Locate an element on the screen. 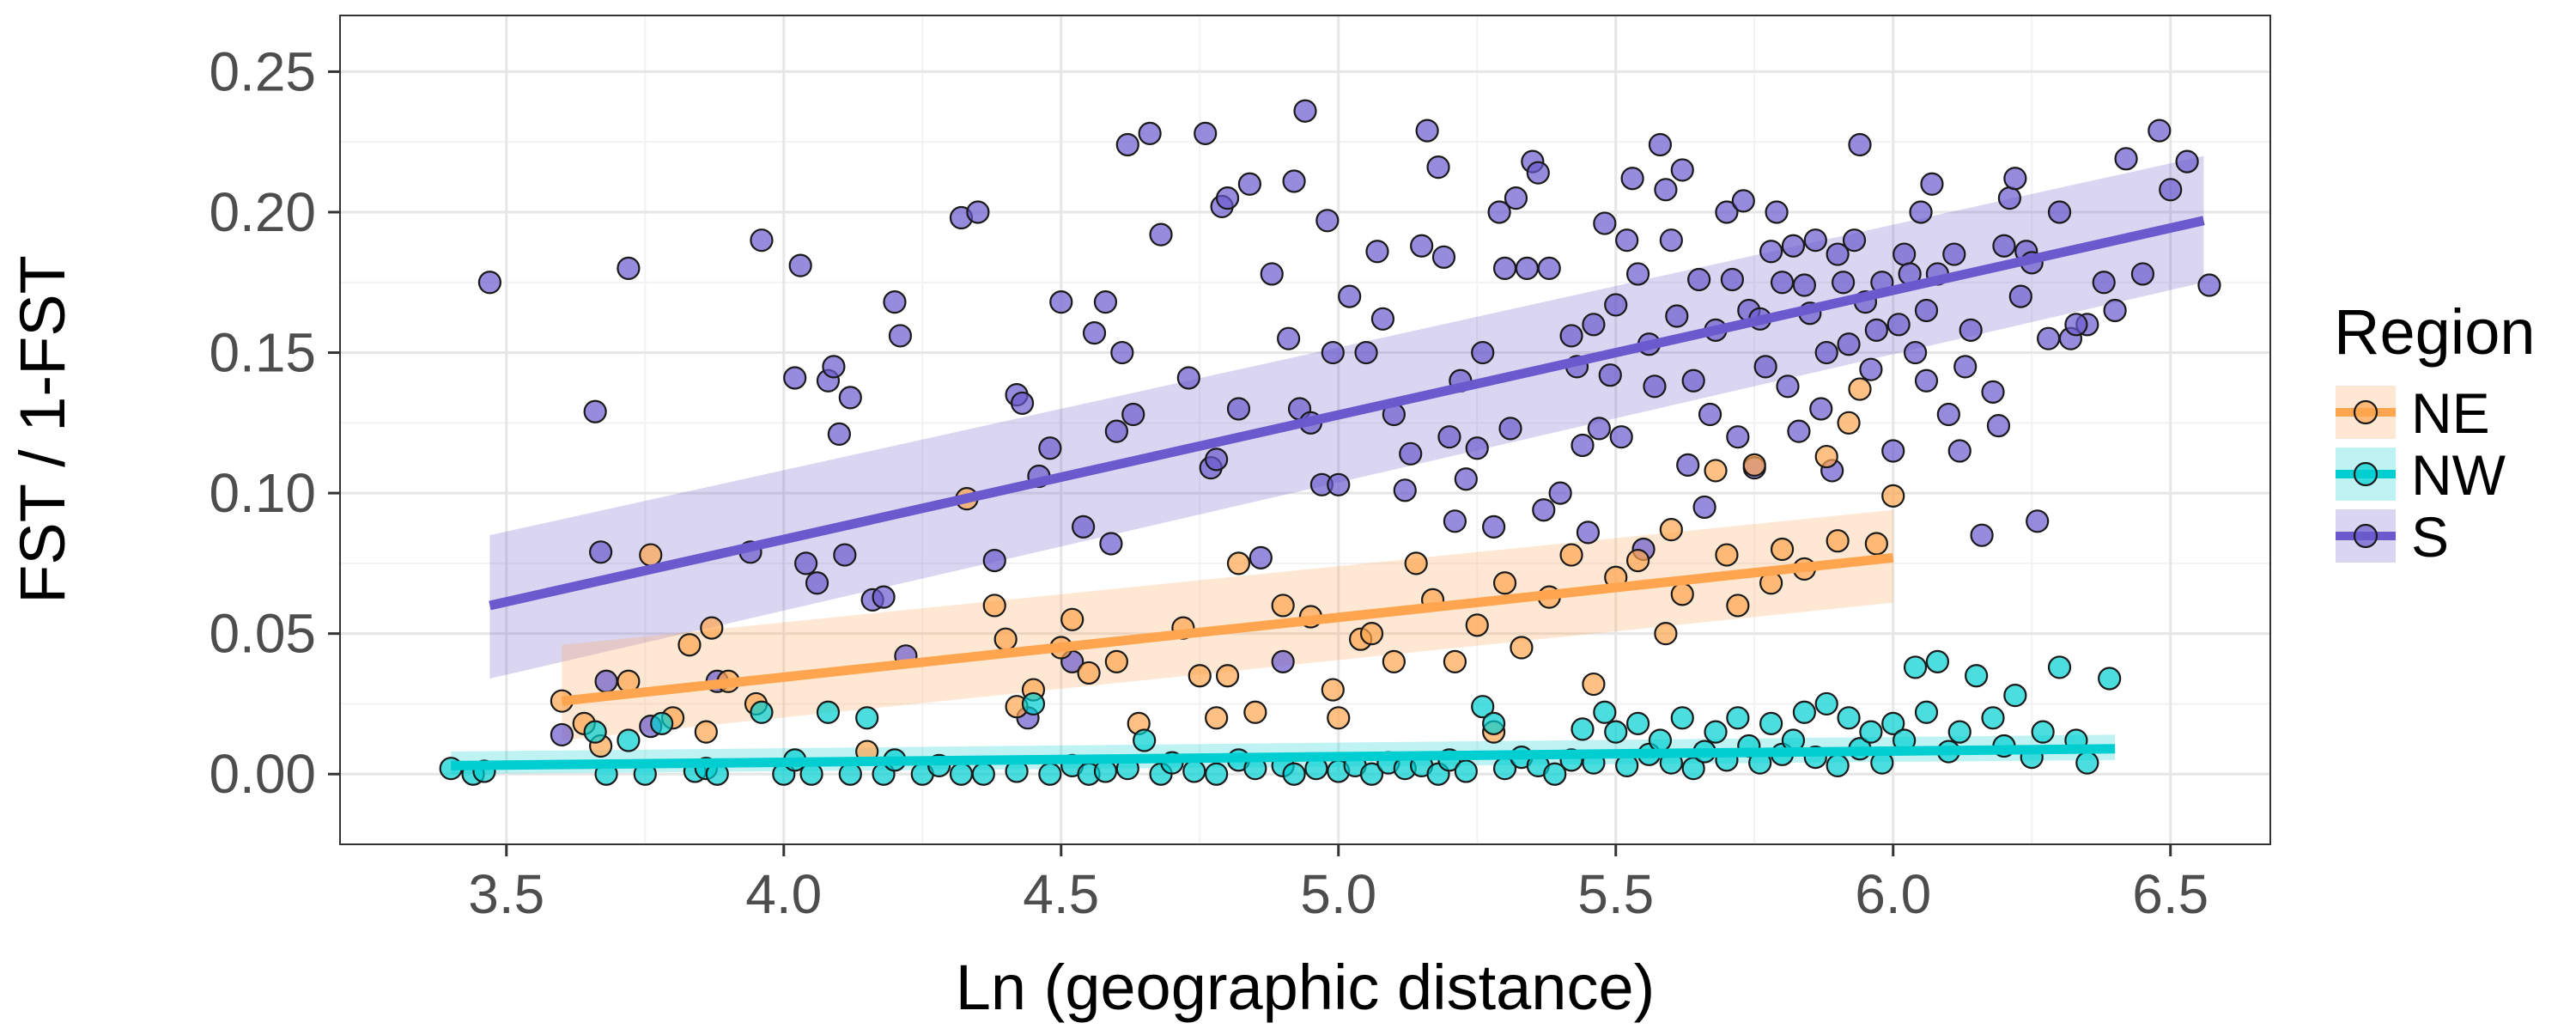  y-axis-title: FST / 1-FST is located at coordinates (42, 429).